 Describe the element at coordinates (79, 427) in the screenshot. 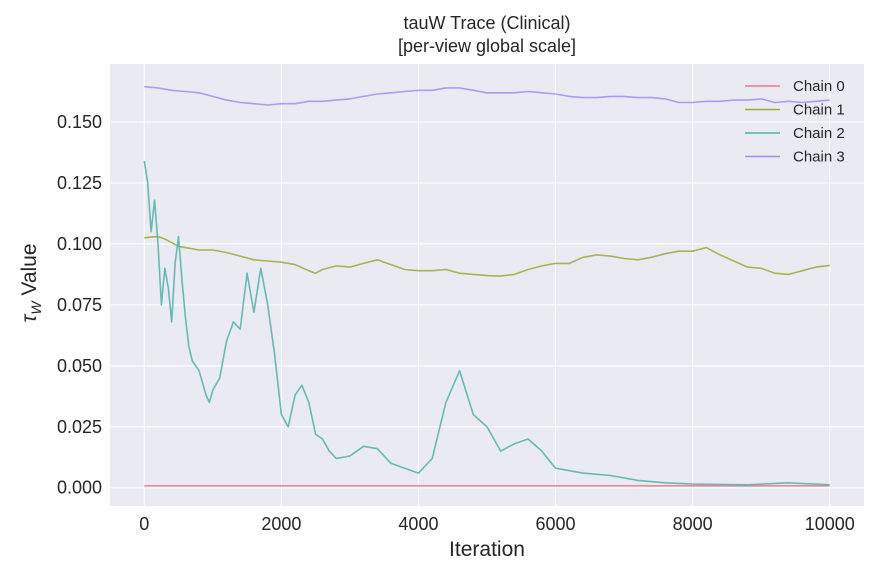

I see `y-tick-label: 0.025` at that location.